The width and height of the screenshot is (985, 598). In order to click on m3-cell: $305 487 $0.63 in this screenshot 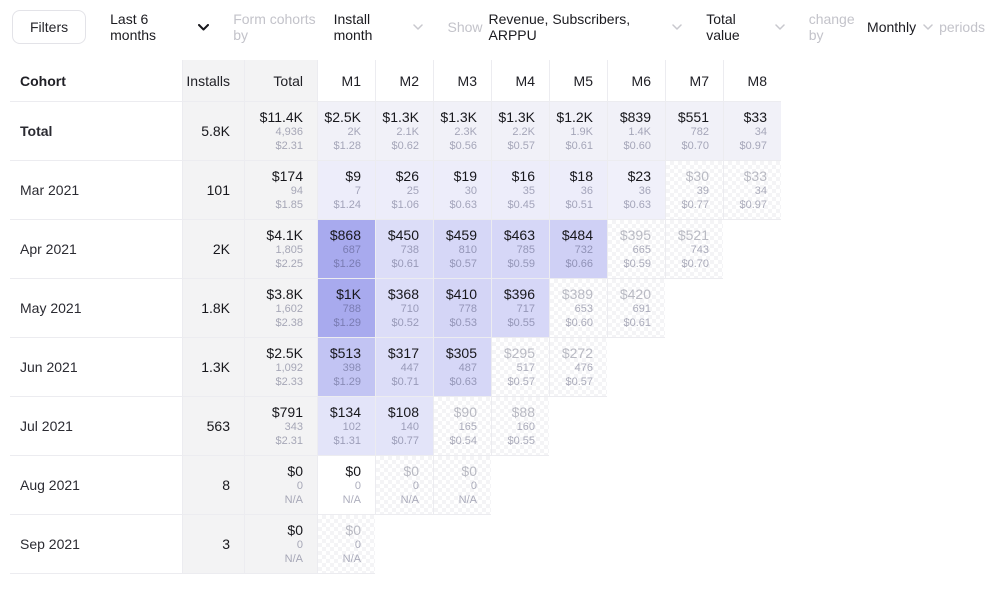, I will do `click(462, 367)`.